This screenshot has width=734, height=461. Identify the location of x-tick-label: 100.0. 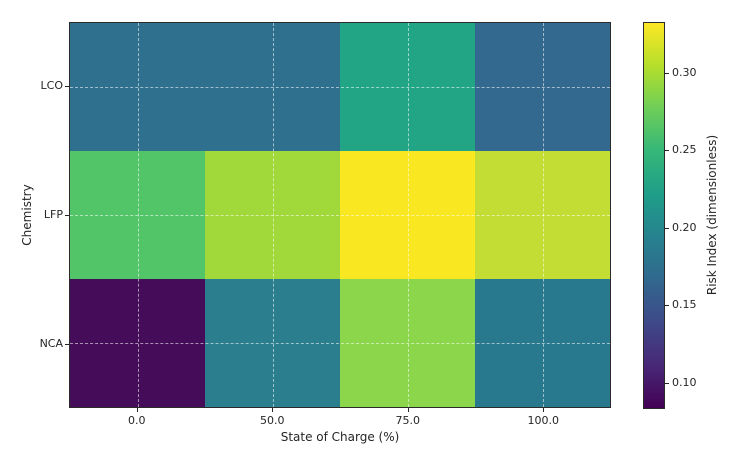
(543, 420).